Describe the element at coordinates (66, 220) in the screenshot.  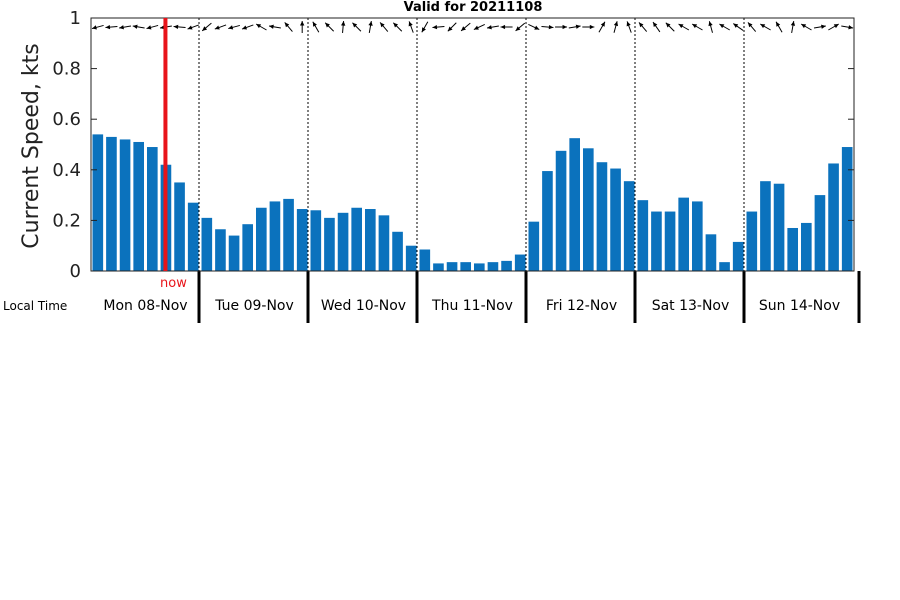
I see `y-tick-label: 0.2` at that location.